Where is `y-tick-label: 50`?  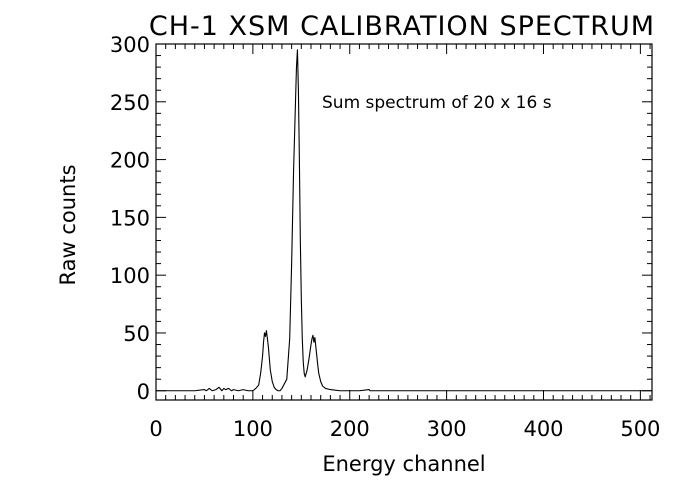 y-tick-label: 50 is located at coordinates (136, 334).